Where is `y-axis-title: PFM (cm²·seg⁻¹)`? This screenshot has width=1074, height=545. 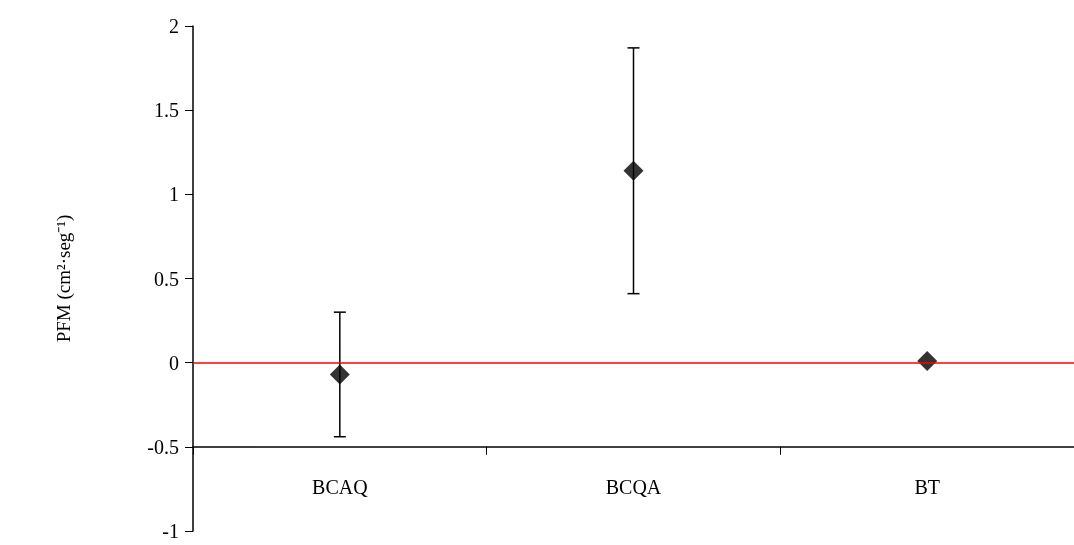
y-axis-title: PFM (cm²·seg⁻¹) is located at coordinates (64, 278).